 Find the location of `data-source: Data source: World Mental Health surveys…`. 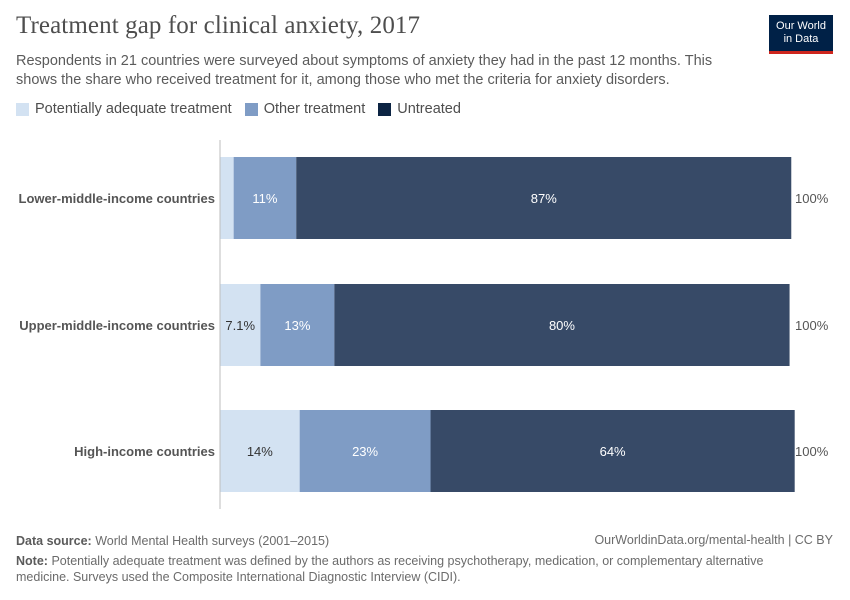

data-source: Data source: World Mental Health surveys… is located at coordinates (172, 541).